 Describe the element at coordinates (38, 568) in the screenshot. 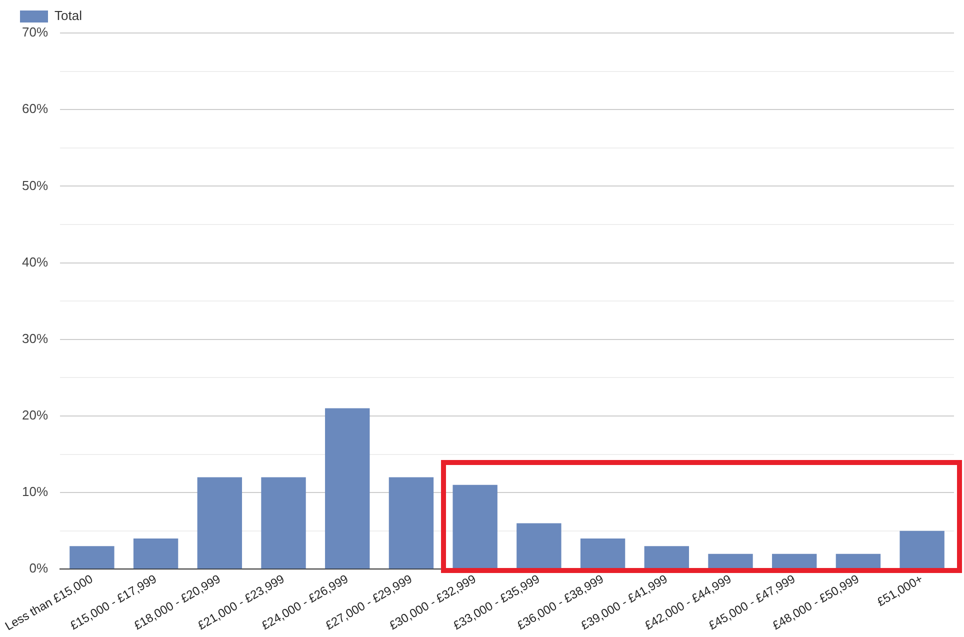

I see `y-tick-label: 0%` at that location.